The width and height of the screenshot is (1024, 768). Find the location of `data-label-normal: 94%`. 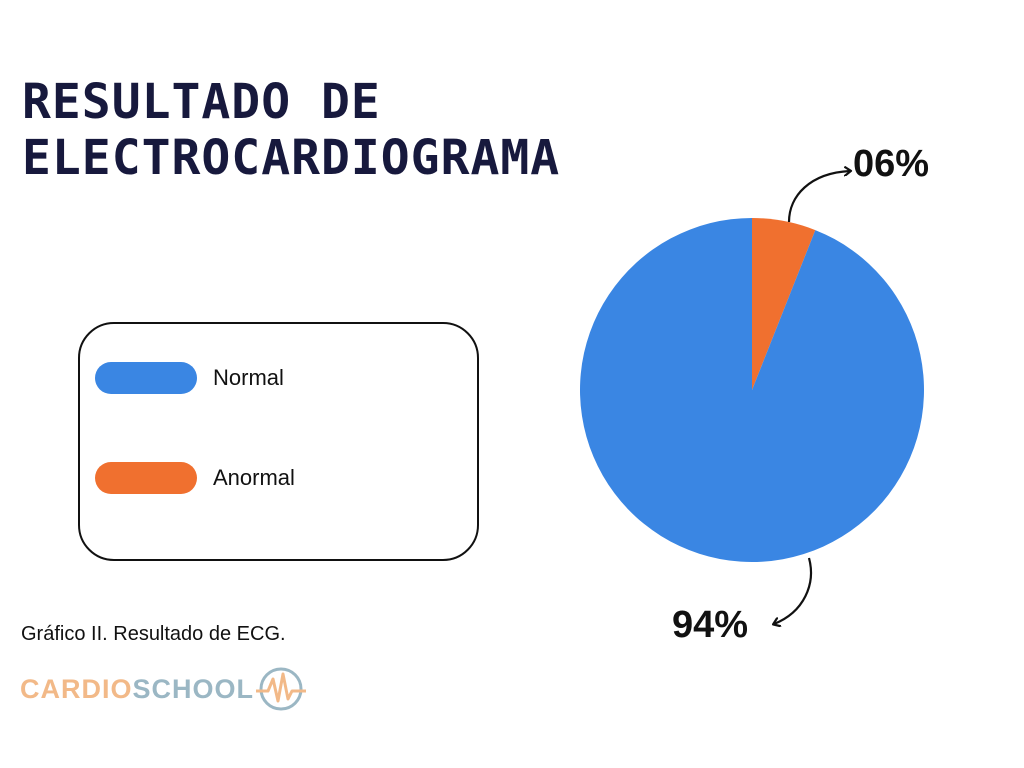

data-label-normal: 94% is located at coordinates (710, 625).